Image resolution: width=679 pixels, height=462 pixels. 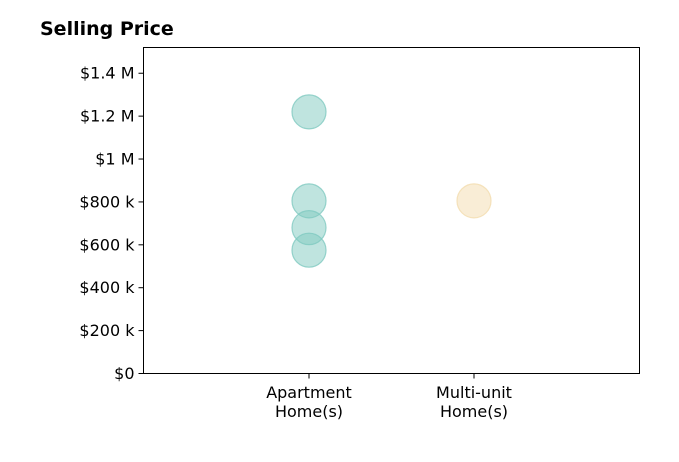 I want to click on y-tick-label: $800 k, so click(x=107, y=201).